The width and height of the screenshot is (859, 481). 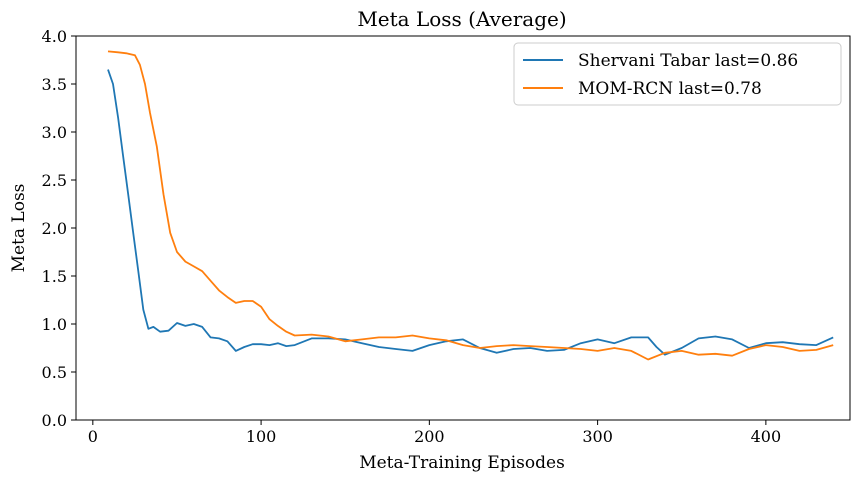 I want to click on y-axis-label: Meta Loss, so click(x=19, y=228).